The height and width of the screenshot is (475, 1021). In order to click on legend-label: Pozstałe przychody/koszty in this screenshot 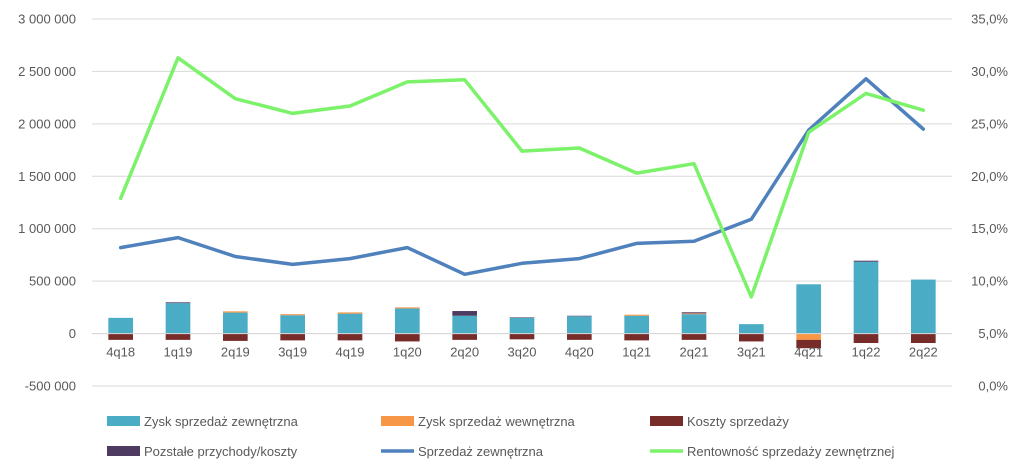, I will do `click(221, 451)`.